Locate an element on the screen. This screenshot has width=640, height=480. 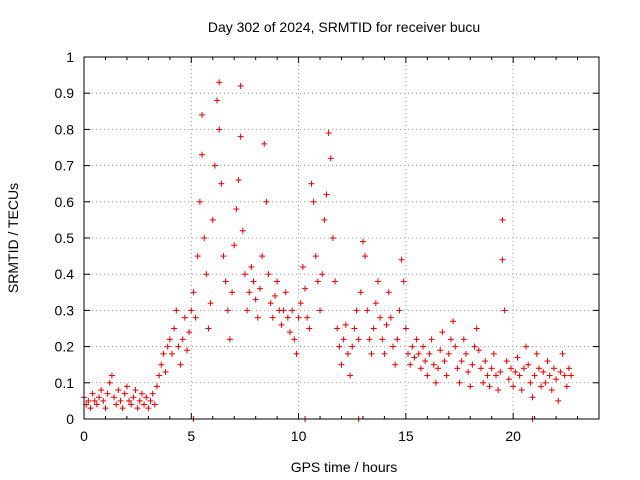
x-tick-label: 0 is located at coordinates (84, 436).